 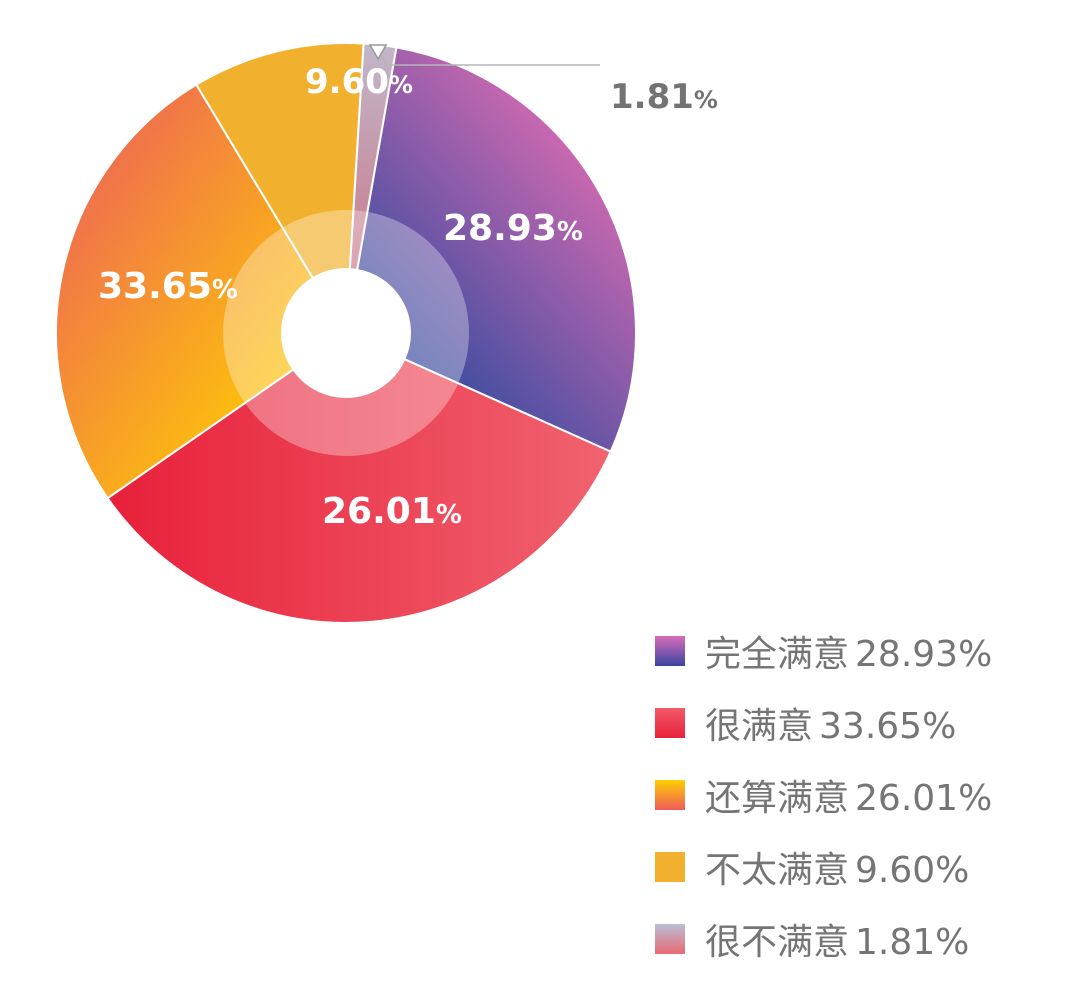 What do you see at coordinates (777, 870) in the screenshot?
I see `legend-label: 不太满意` at bounding box center [777, 870].